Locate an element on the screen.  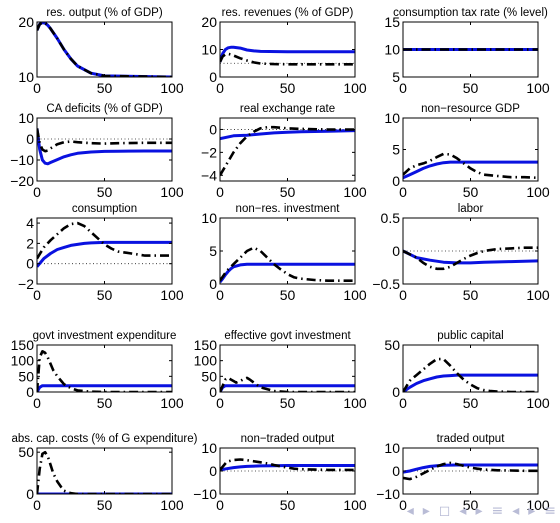
y-tick-label: −20 is located at coordinates (22, 181).